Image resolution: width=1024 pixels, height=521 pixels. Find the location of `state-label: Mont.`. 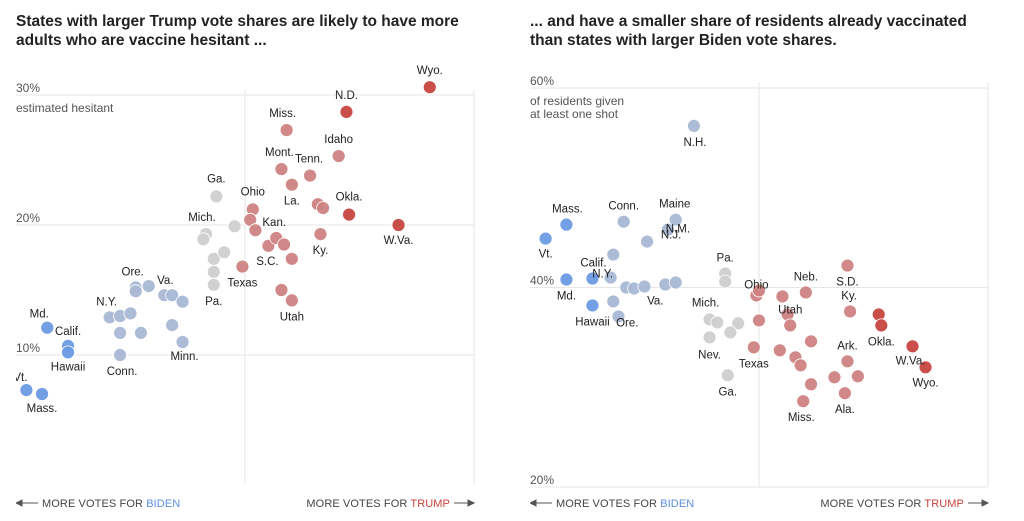

state-label: Mont. is located at coordinates (279, 153).